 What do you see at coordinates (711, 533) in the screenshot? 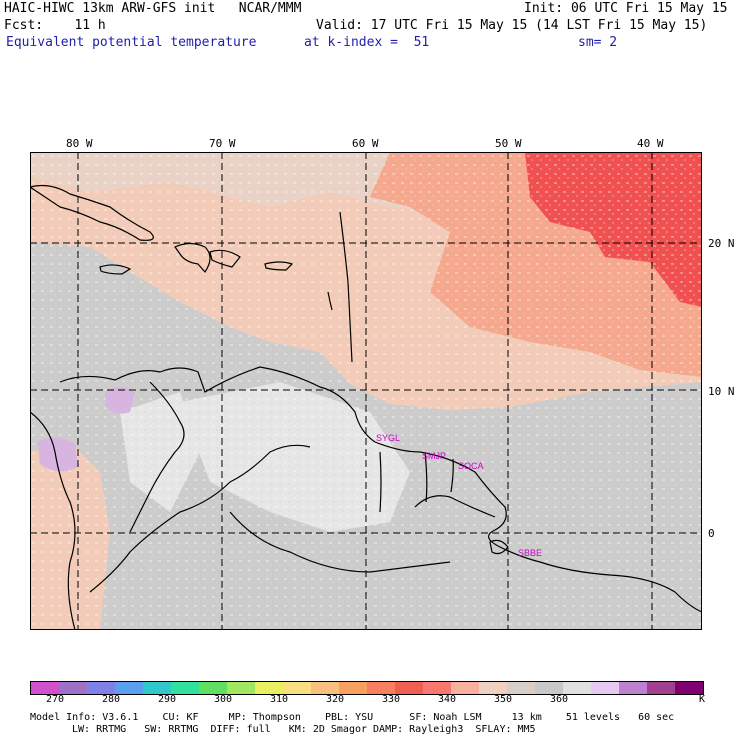
I see `lat-label-0: 0` at bounding box center [711, 533].